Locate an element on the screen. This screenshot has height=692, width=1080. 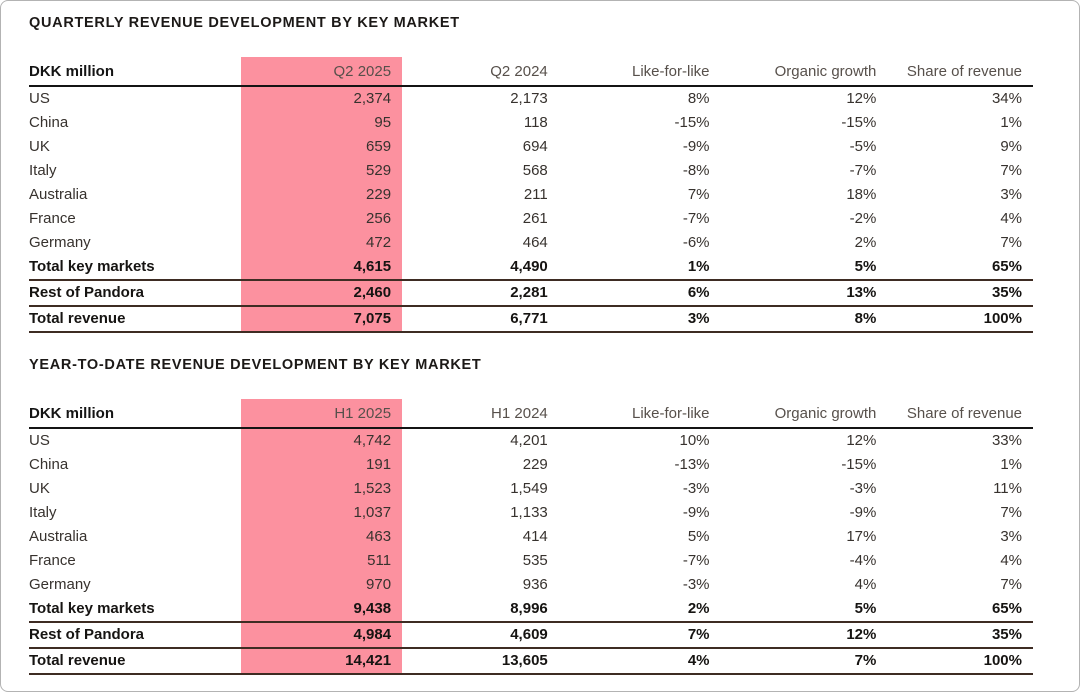
value-cell: 936 is located at coordinates (535, 584).